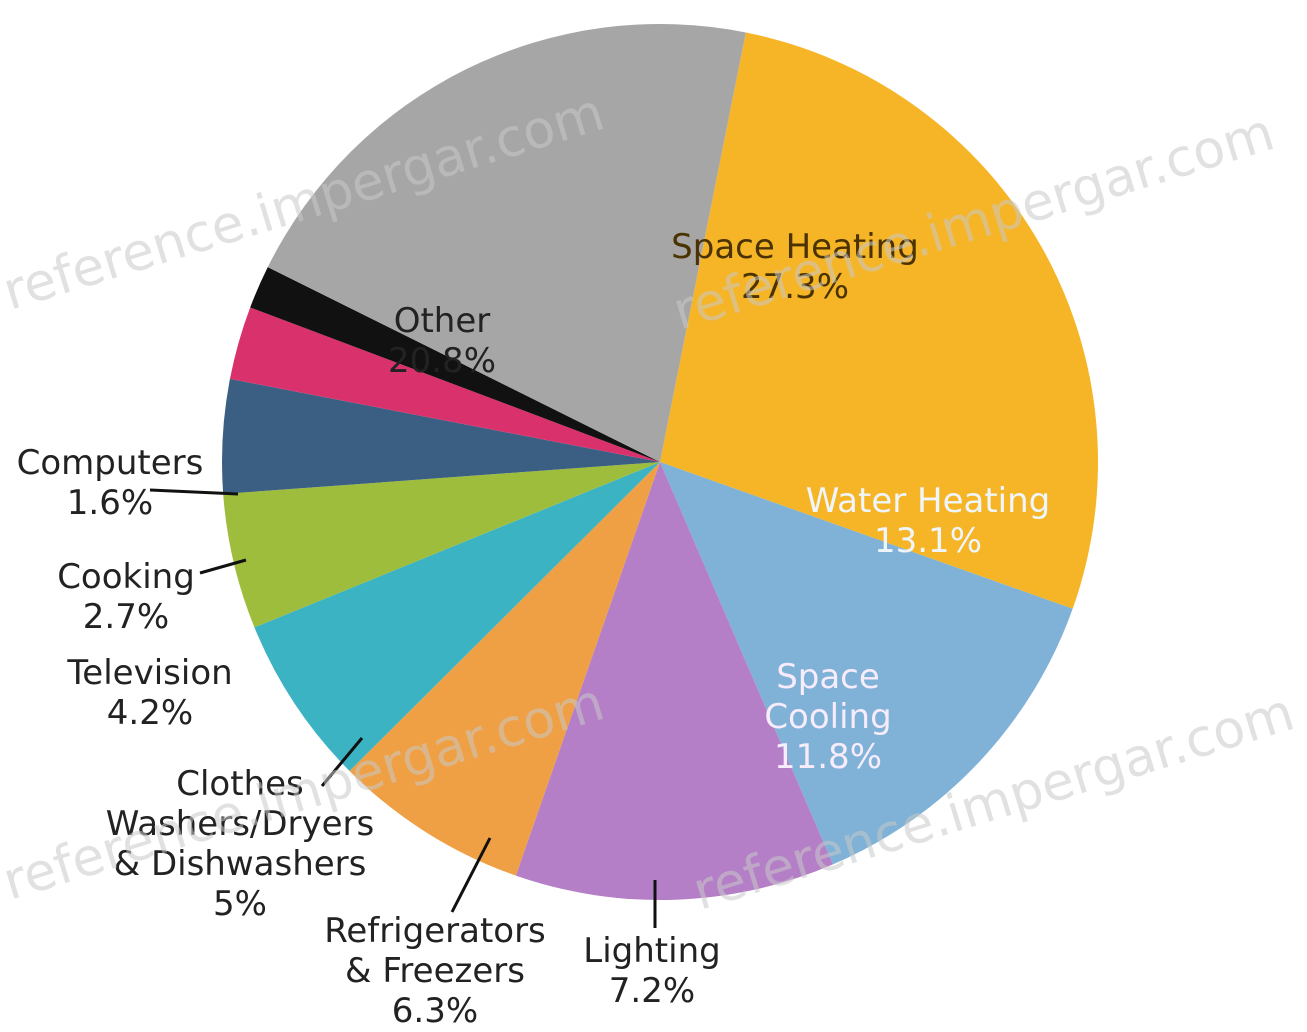 This screenshot has height=1032, width=1307. Describe the element at coordinates (110, 463) in the screenshot. I see `name-computers: Computers` at that location.